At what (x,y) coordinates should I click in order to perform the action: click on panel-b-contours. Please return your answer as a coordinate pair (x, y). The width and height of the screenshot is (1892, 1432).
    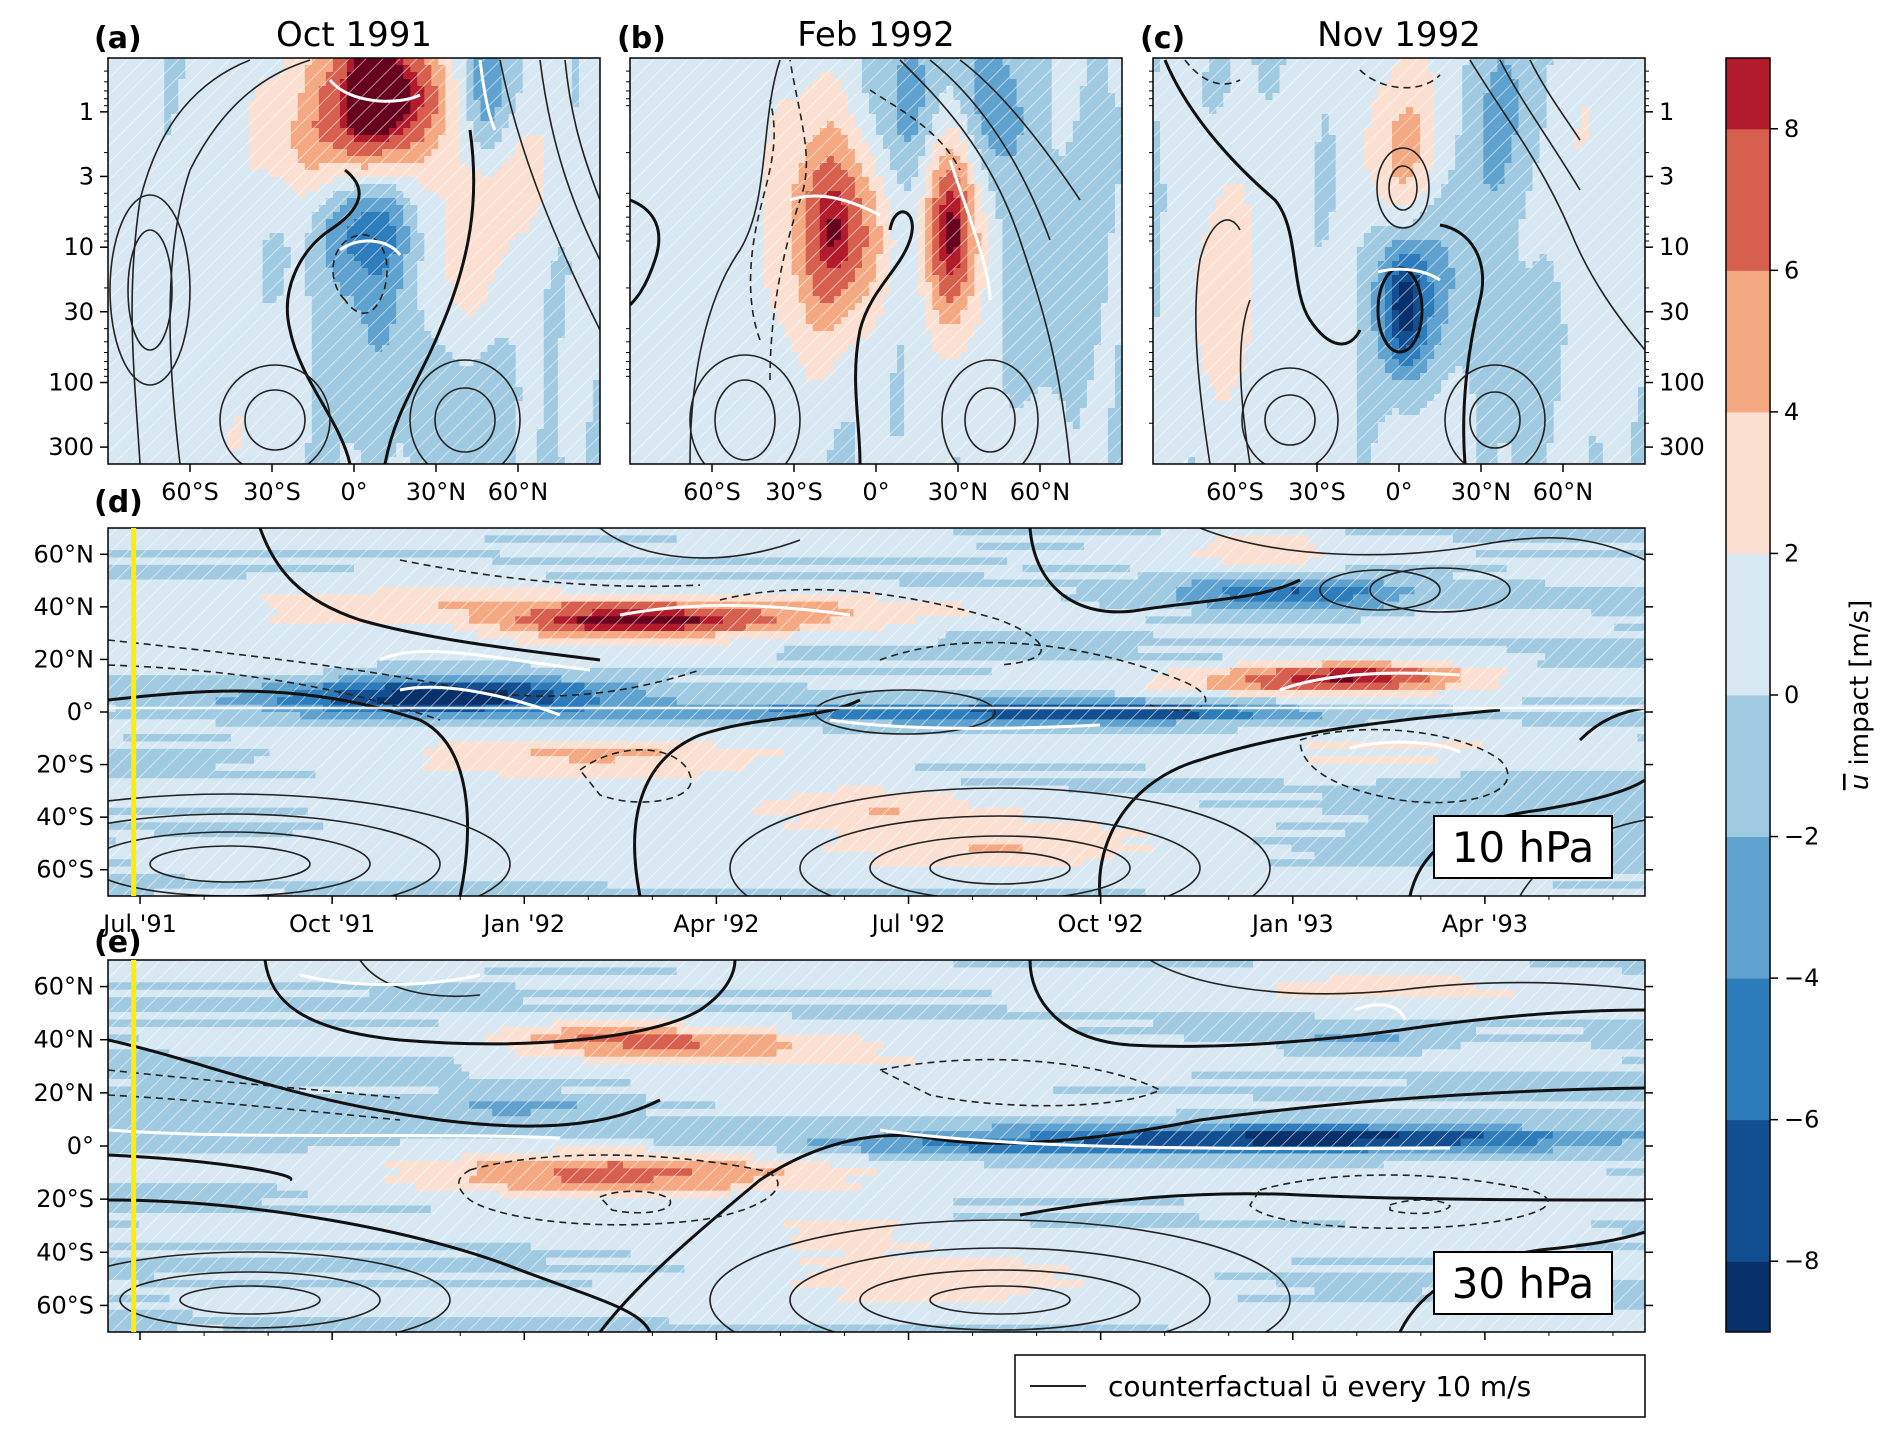
    Looking at the image, I should click on (855, 261).